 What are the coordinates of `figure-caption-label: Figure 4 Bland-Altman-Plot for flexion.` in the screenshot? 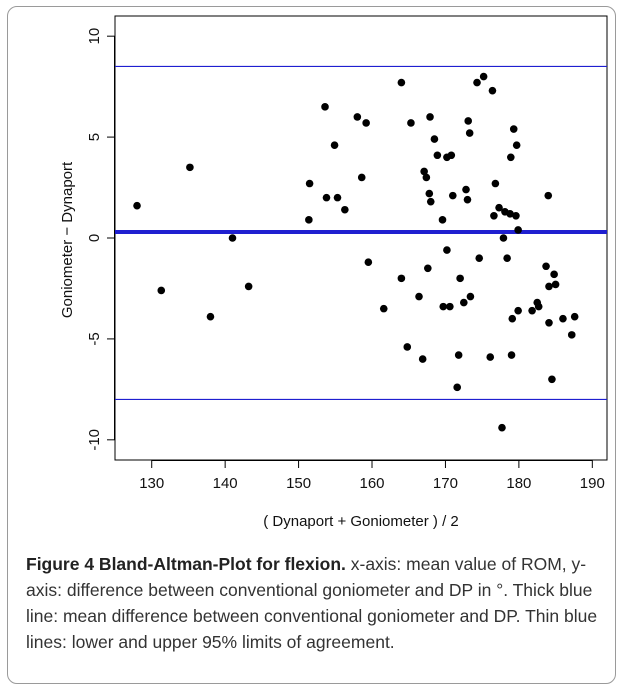 It's located at (186, 564).